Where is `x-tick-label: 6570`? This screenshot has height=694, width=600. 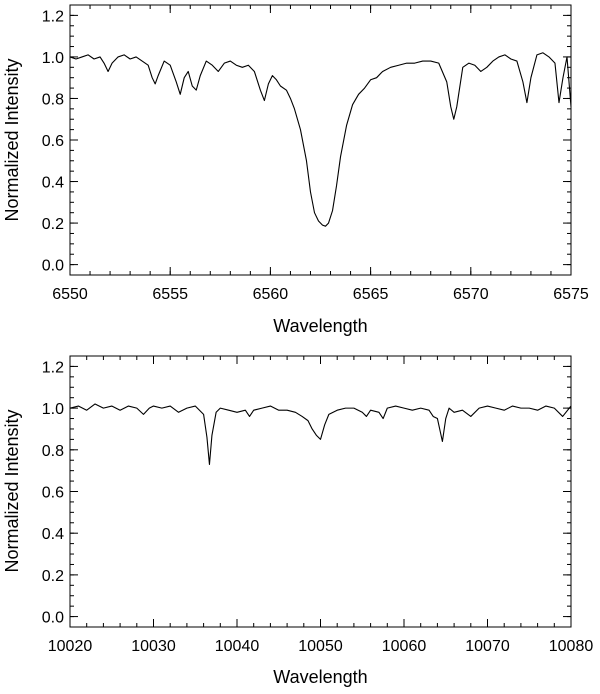
x-tick-label: 6570 is located at coordinates (471, 294).